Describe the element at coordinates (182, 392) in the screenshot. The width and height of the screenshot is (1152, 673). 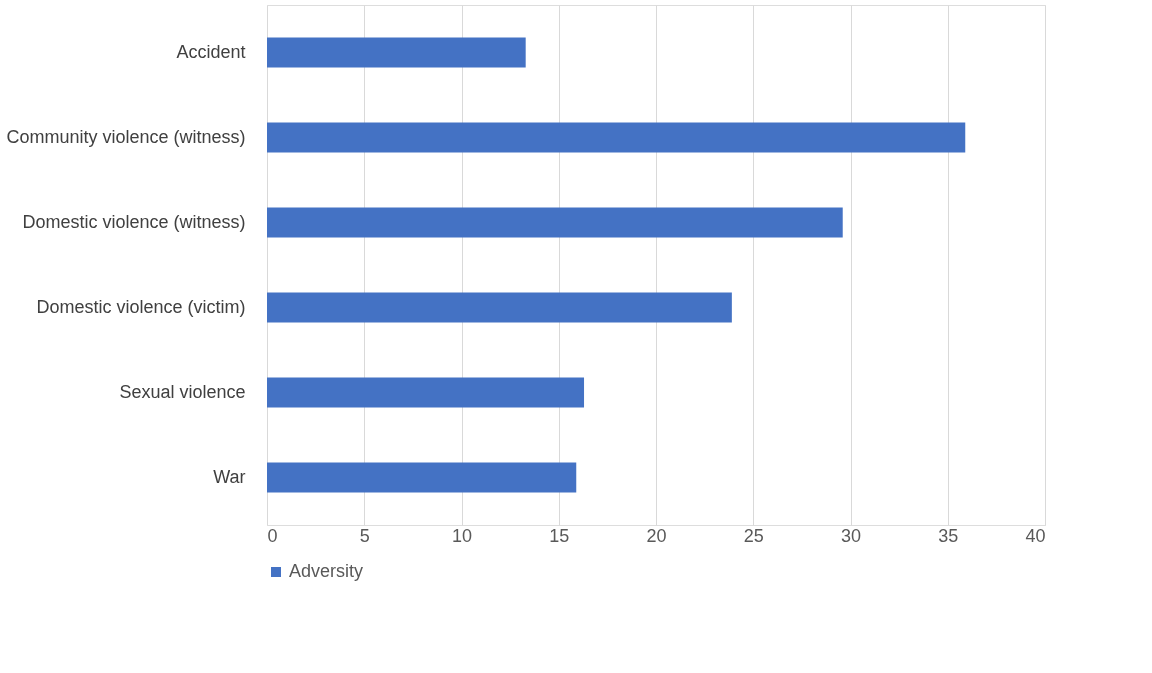
I see `y-tick-label: Sexual violence` at that location.